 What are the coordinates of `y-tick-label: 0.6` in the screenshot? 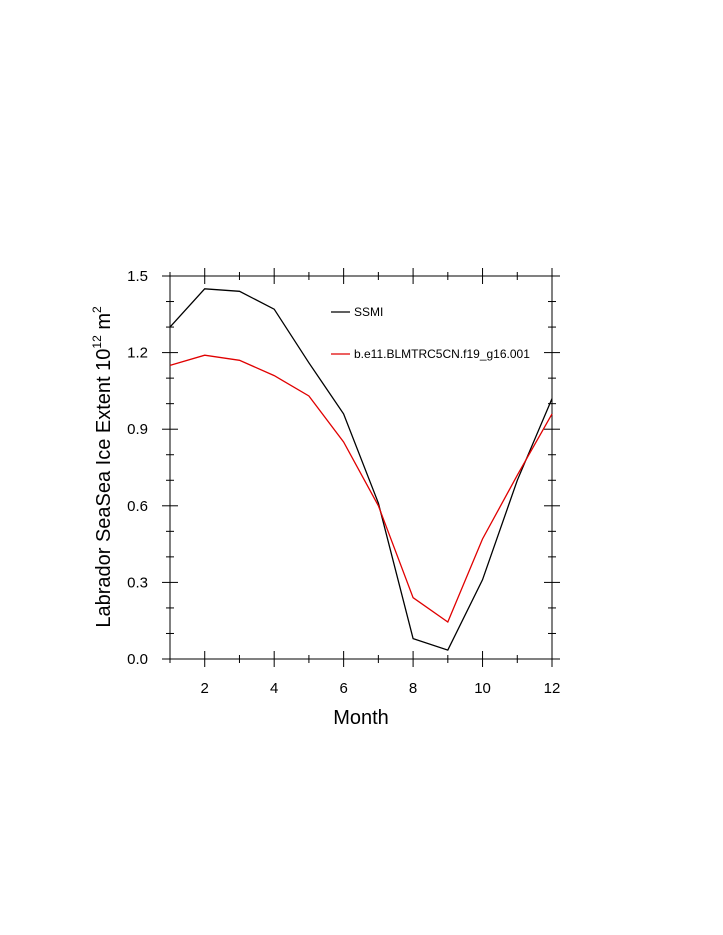 It's located at (137, 506).